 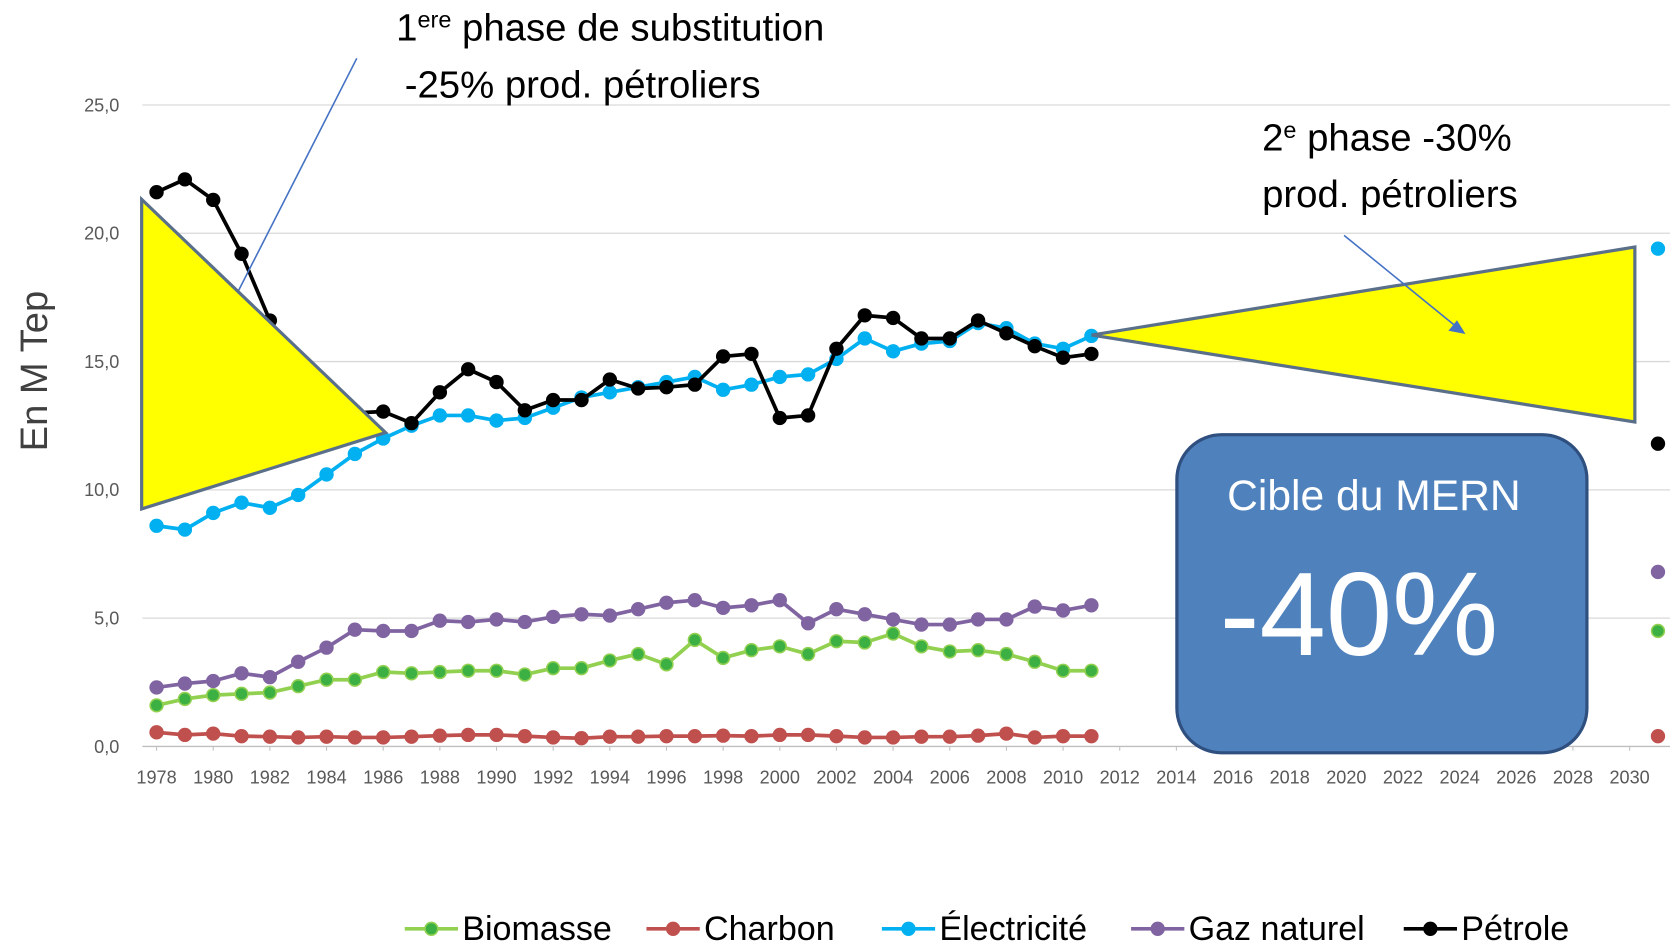 What do you see at coordinates (101, 105) in the screenshot?
I see `y-tick-label: 25,0` at bounding box center [101, 105].